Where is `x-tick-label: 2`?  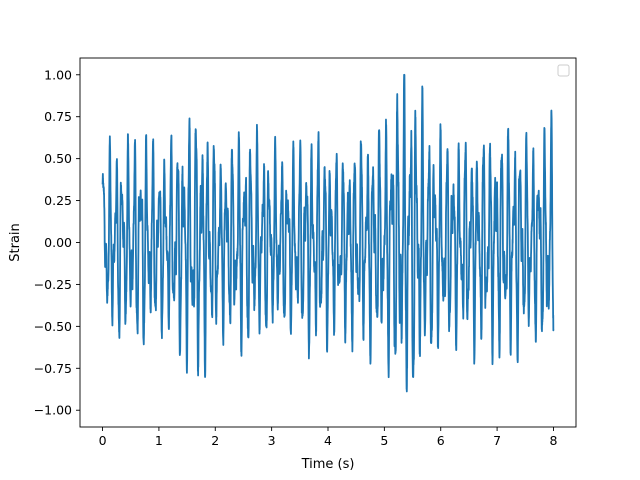 x-tick-label: 2 is located at coordinates (215, 440).